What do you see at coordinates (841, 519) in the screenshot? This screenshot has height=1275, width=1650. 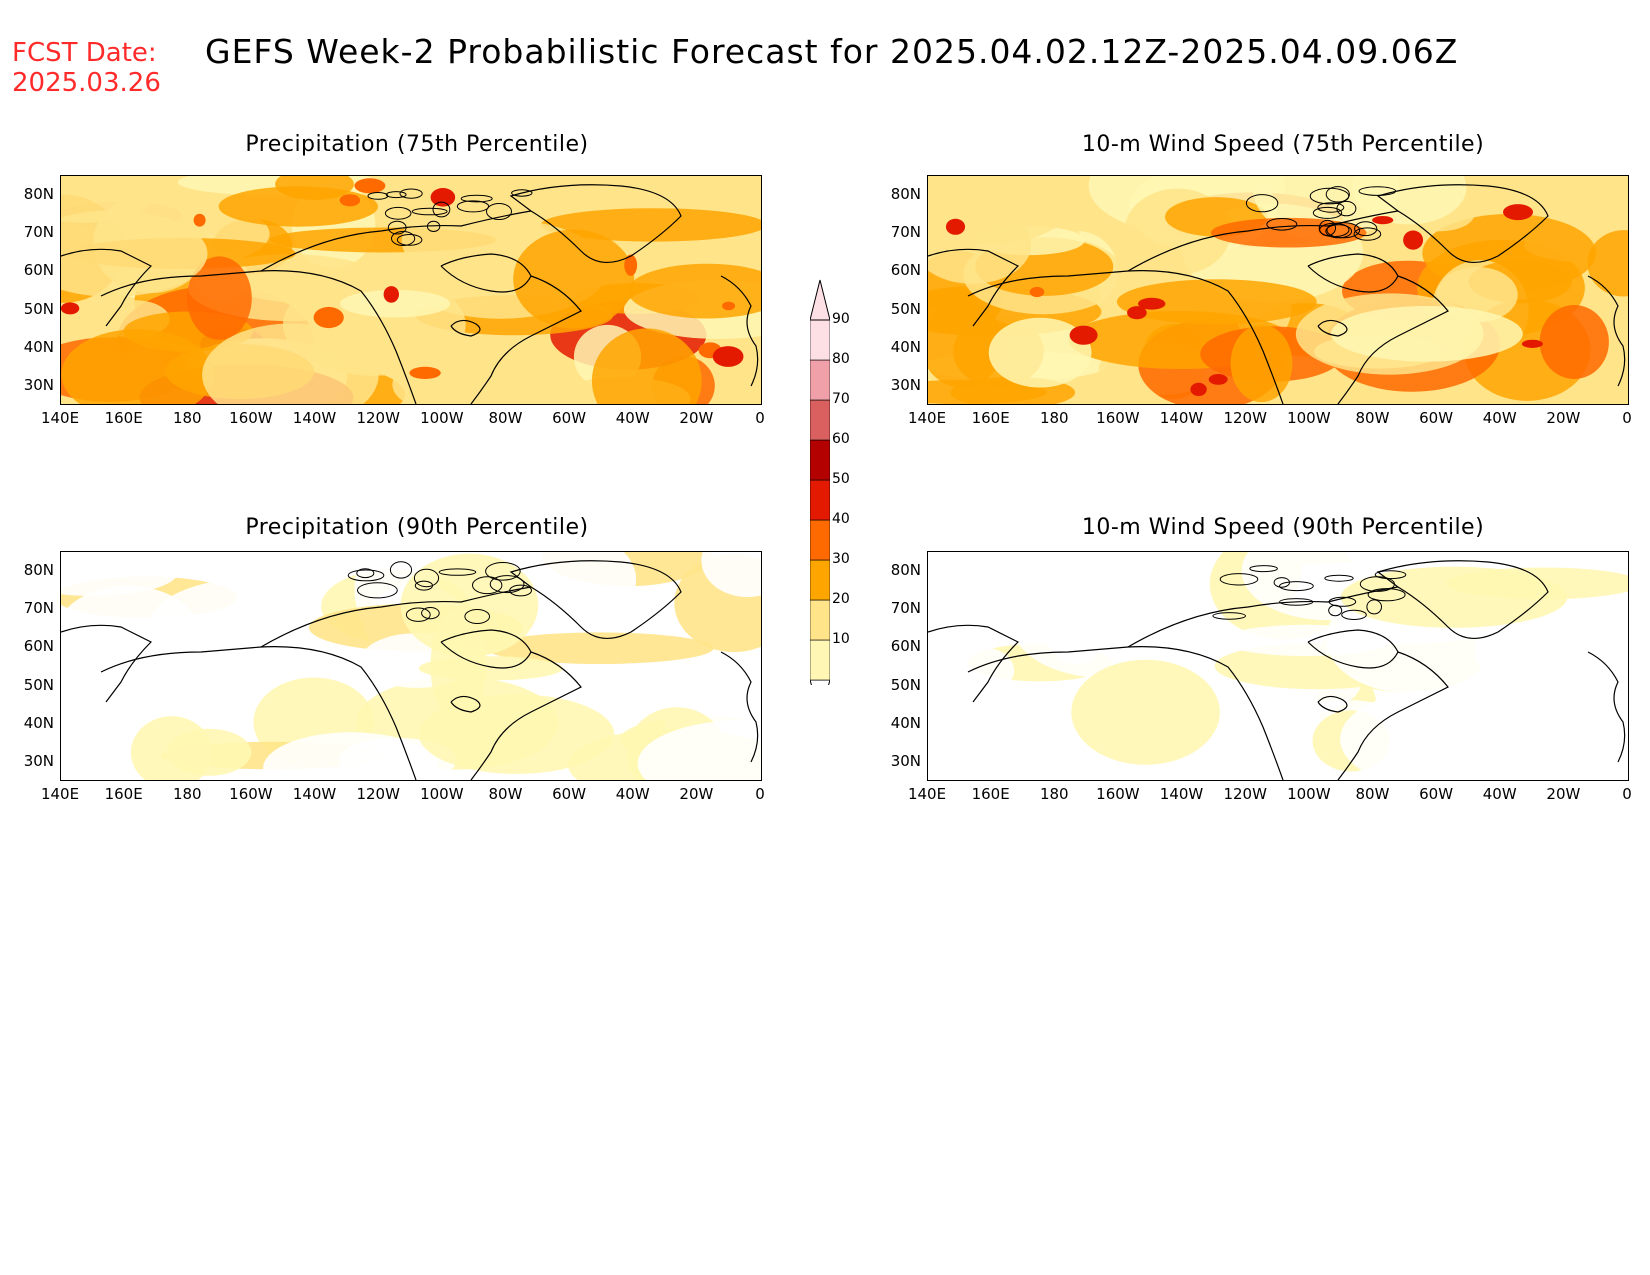 I see `colorbar-tick-label: 40` at bounding box center [841, 519].